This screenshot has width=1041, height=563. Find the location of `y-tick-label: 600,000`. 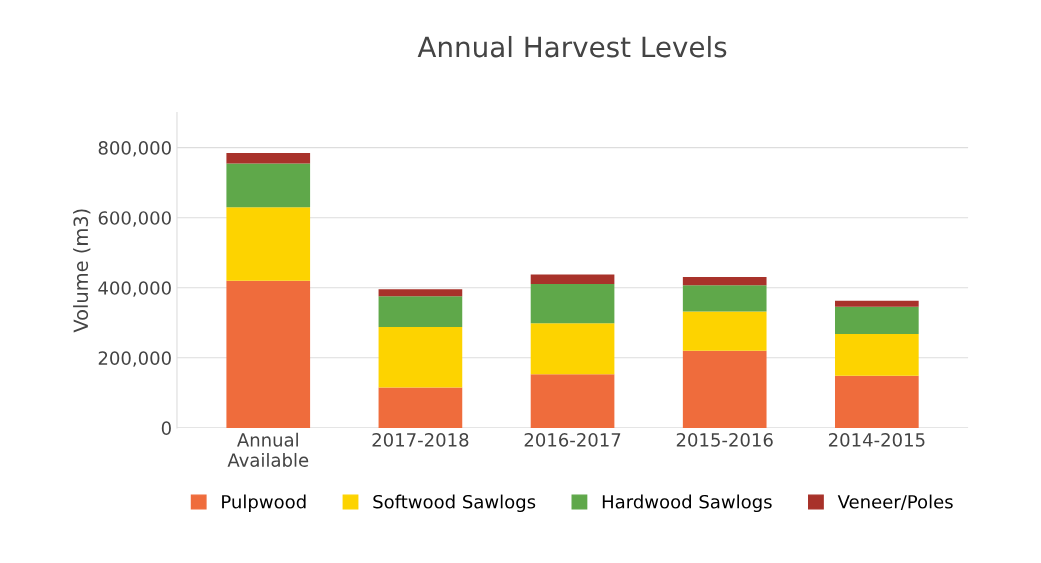

y-tick-label: 600,000 is located at coordinates (134, 219).